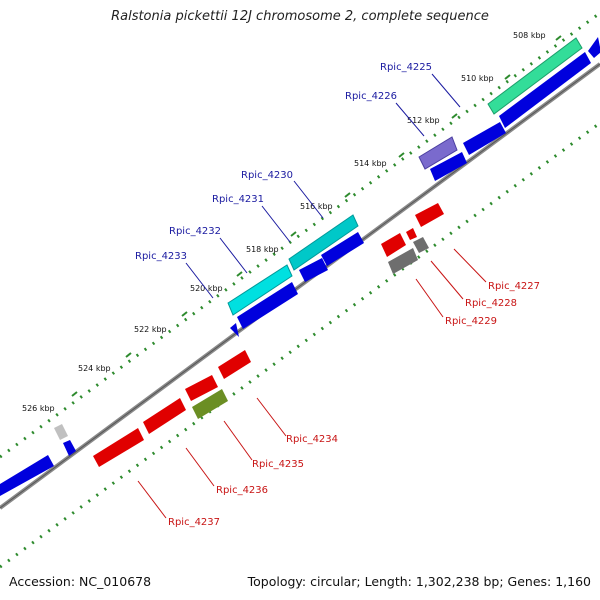 Image resolution: width=600 pixels, height=600 pixels. I want to click on gene-label: Rpic_4237, so click(194, 522).